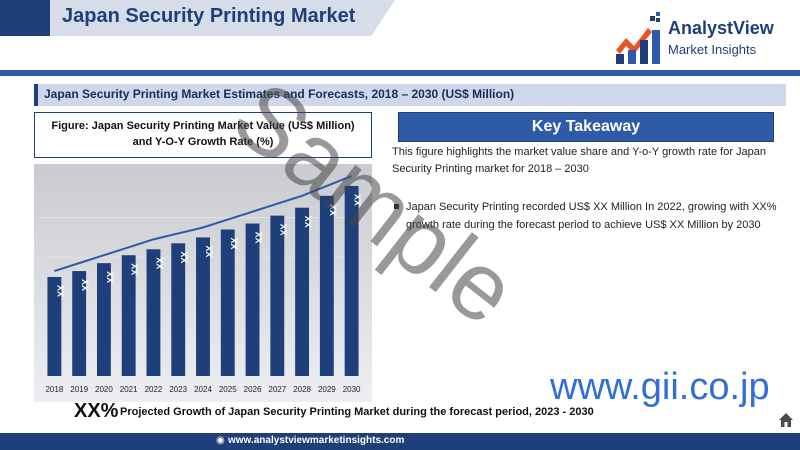 The width and height of the screenshot is (800, 450). Describe the element at coordinates (786, 420) in the screenshot. I see `home-icon` at that location.